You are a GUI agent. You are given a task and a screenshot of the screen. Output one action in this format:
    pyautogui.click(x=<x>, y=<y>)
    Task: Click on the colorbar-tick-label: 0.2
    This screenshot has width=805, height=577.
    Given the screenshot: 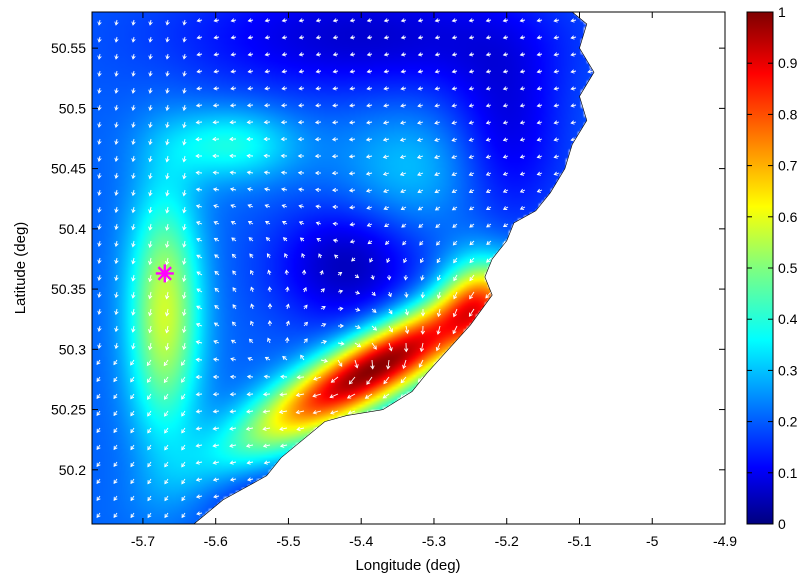 What is the action you would take?
    pyautogui.click(x=788, y=422)
    